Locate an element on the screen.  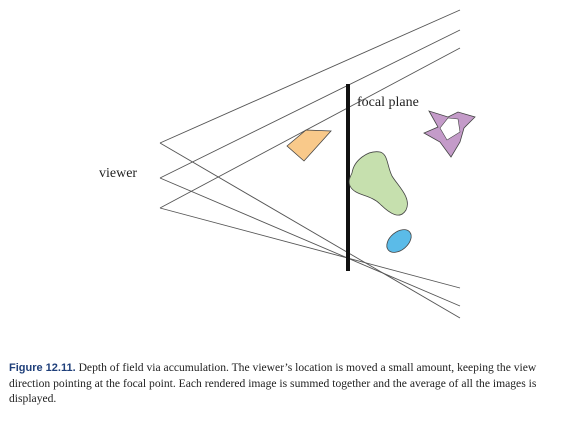
star-inner-pentagon is located at coordinates (450, 129).